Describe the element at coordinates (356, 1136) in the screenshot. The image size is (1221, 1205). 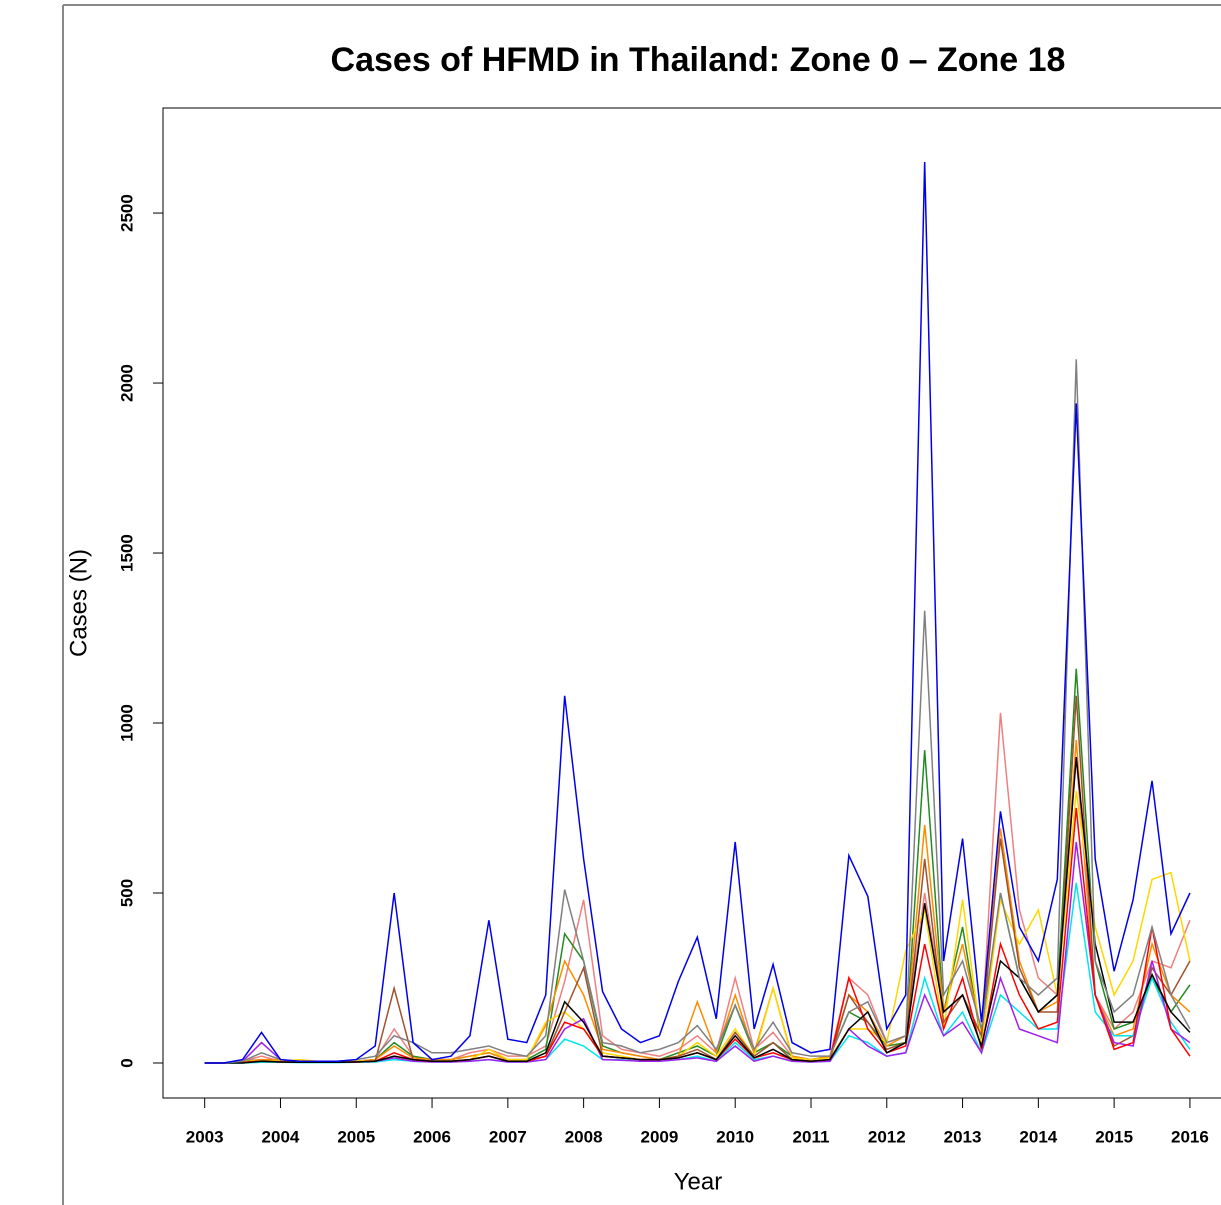
I see `x-tick-label: 2005` at that location.